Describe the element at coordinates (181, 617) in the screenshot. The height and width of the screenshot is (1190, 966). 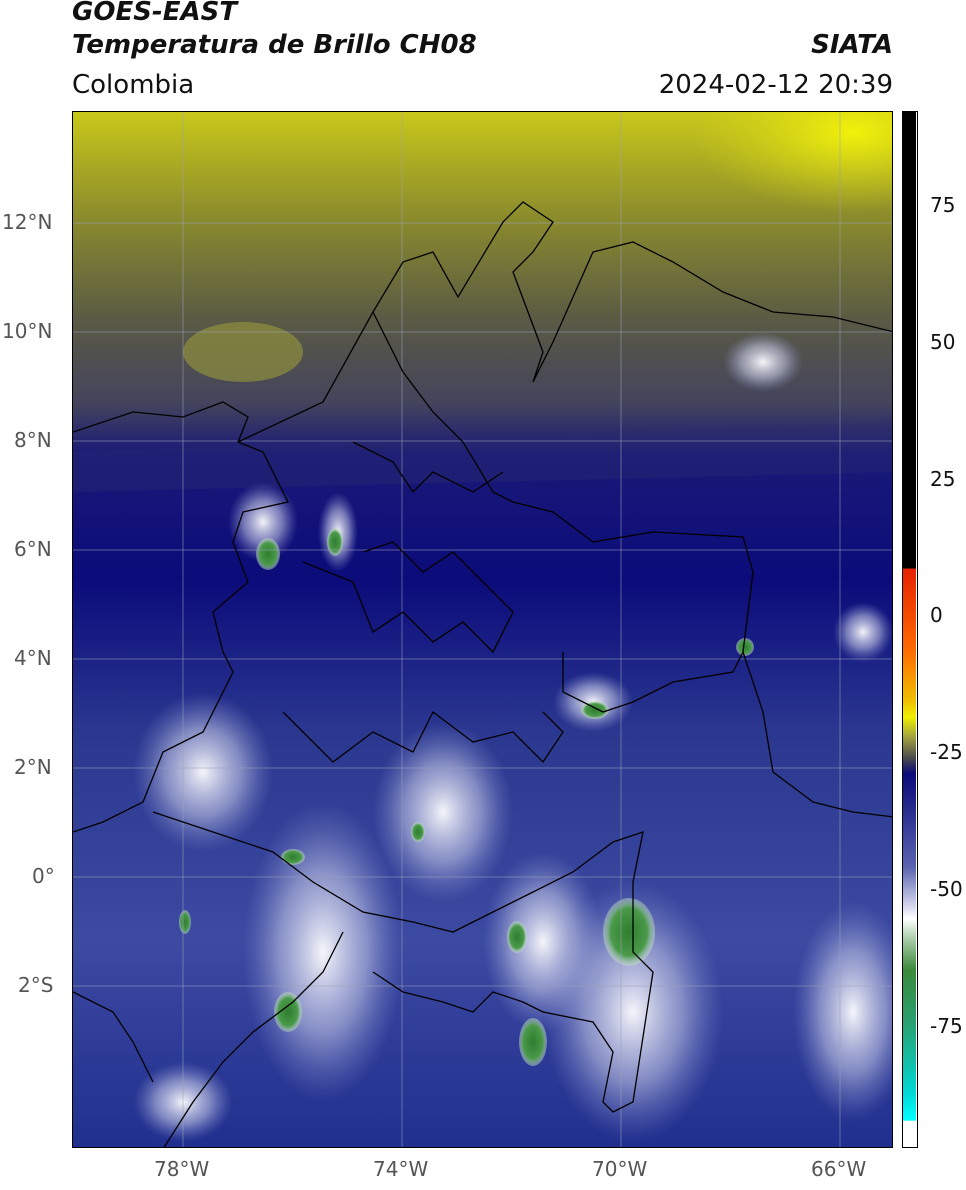
I see `colombia-pacific-coast` at that location.